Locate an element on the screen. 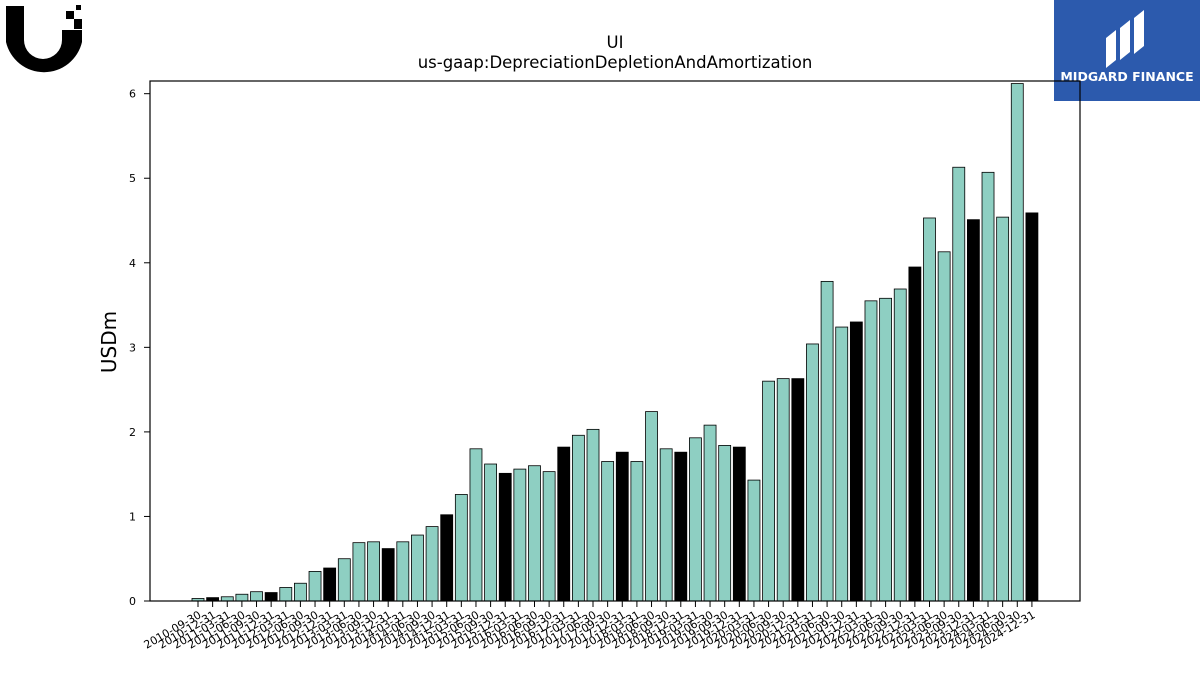  y-axis: 0 1 2 3 4 5 6 is located at coordinates (139, 348).